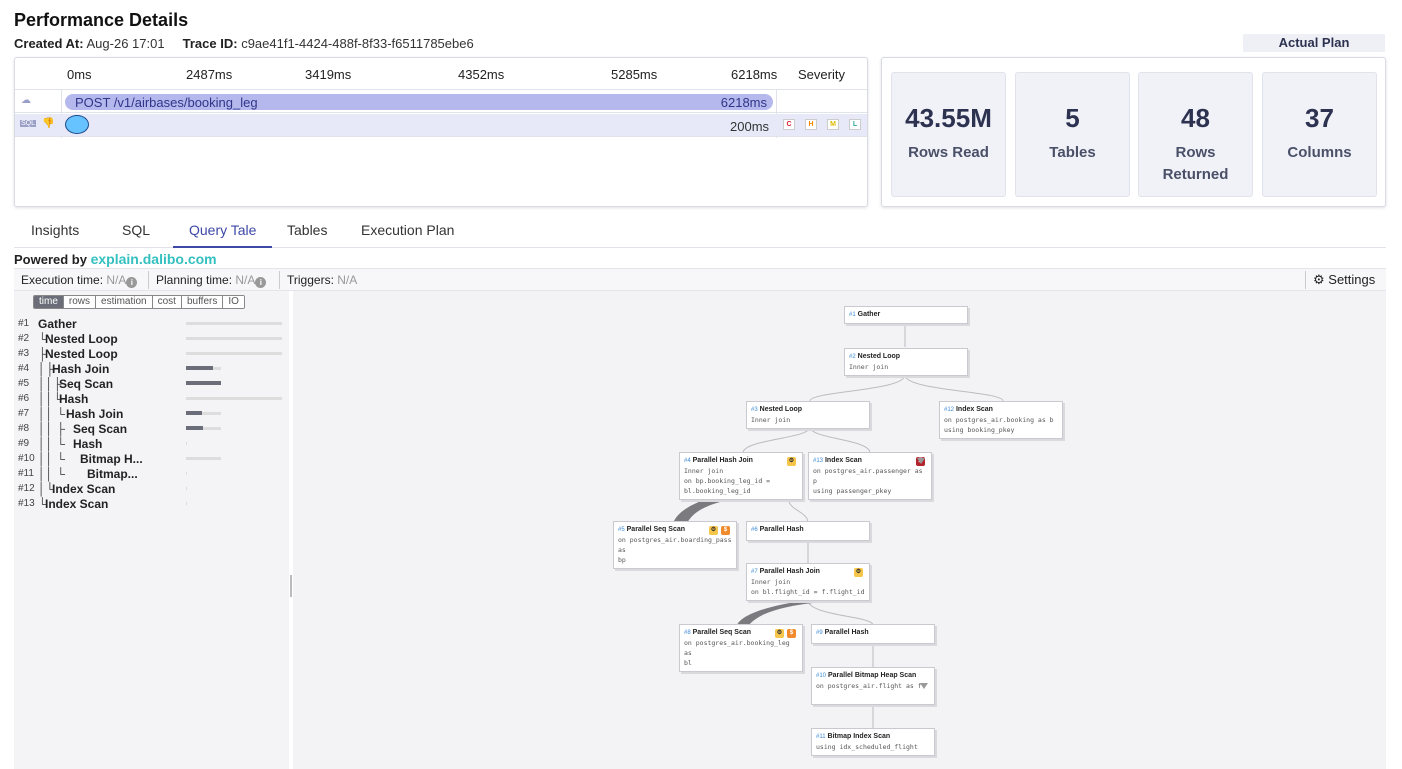  Describe the element at coordinates (328, 74) in the screenshot. I see `tick-label: 3419ms` at that location.